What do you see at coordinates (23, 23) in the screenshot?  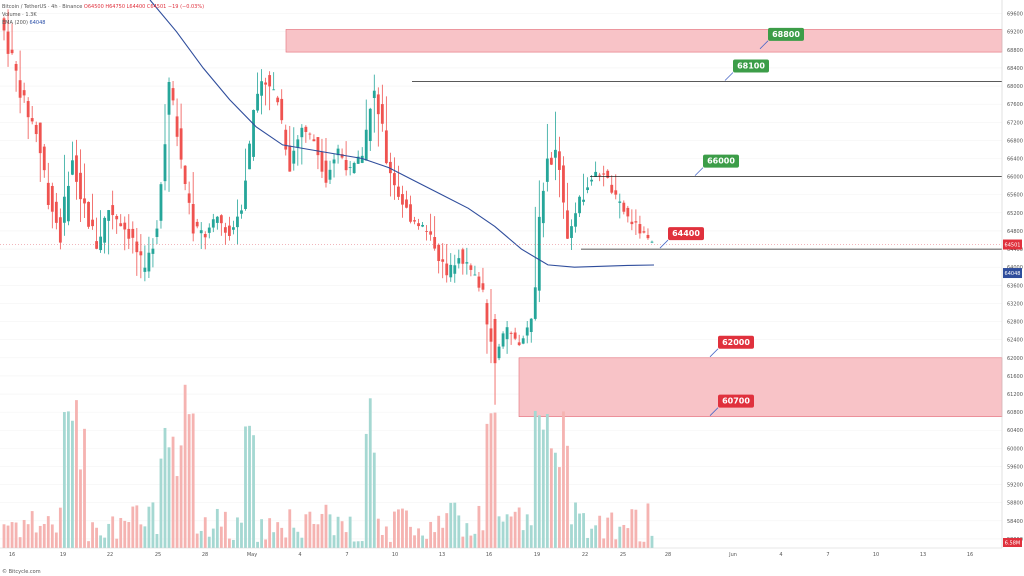 I see `ema-legend: EMA (200) 64048` at bounding box center [23, 23].